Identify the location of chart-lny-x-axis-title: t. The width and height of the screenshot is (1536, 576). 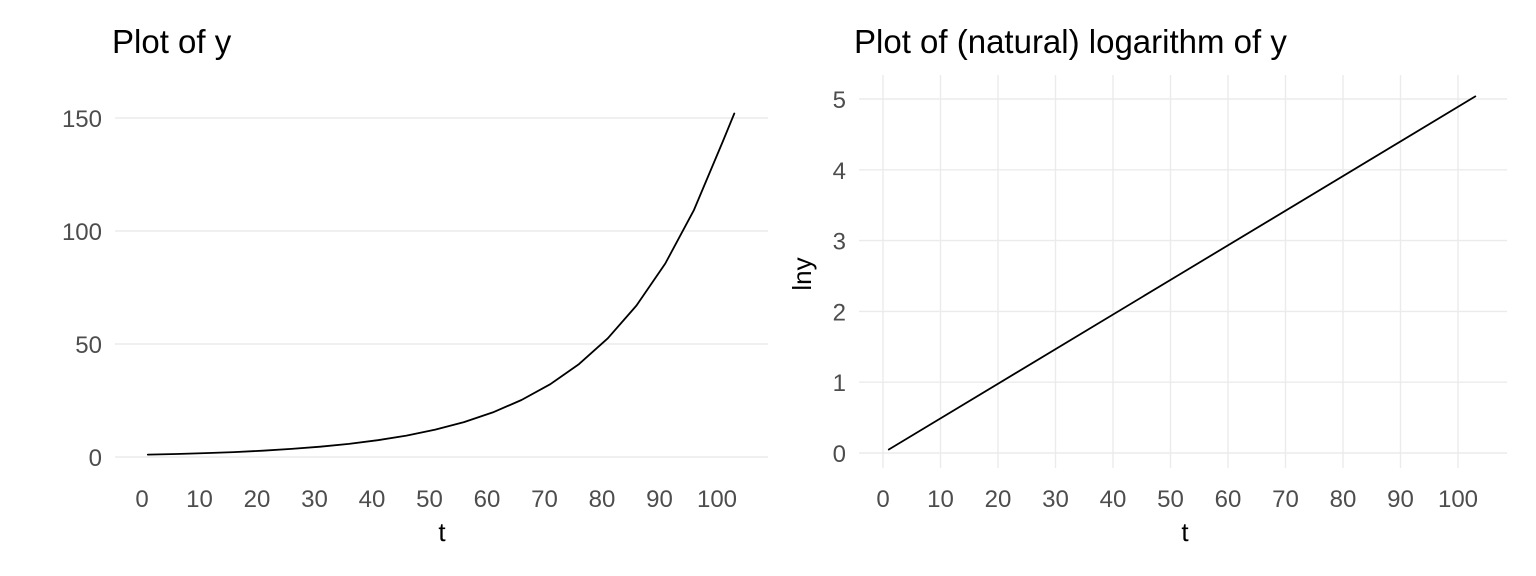
(1185, 532).